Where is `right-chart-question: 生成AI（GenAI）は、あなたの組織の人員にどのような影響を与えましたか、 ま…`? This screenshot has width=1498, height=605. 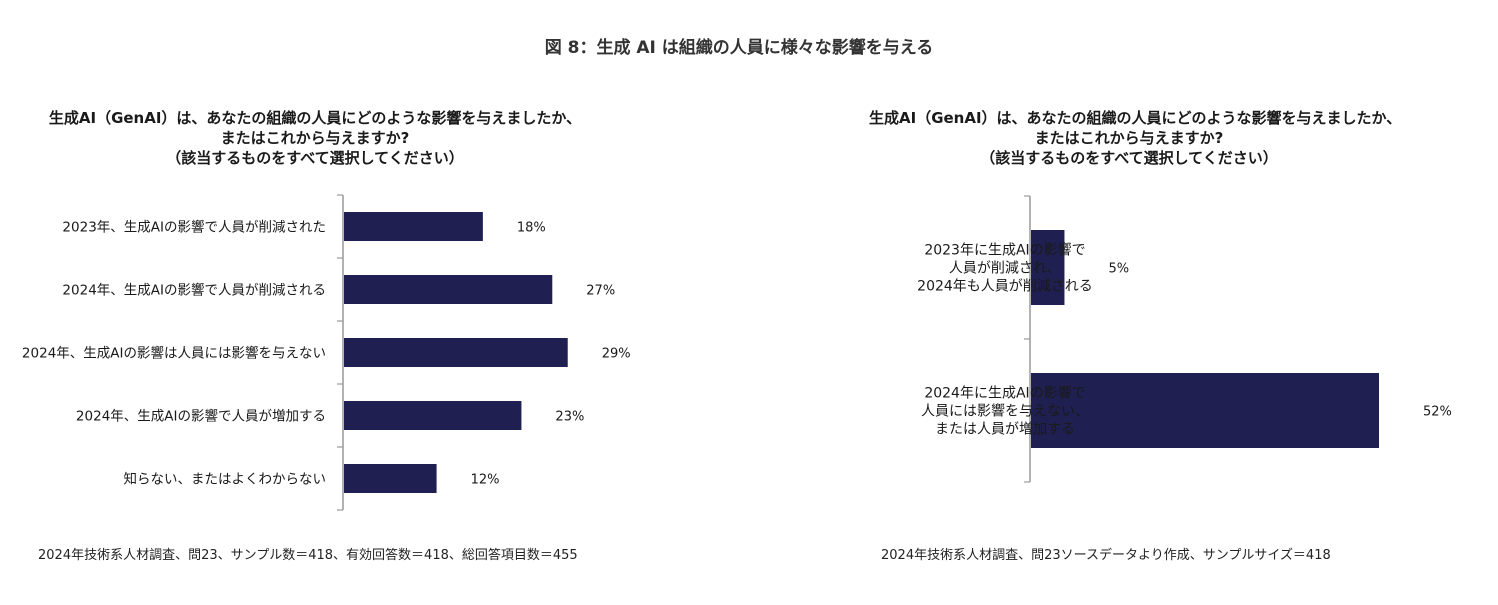
right-chart-question: 生成AI（GenAI）は、あなたの組織の人員にどのような影響を与えましたか、 ま… is located at coordinates (1135, 138).